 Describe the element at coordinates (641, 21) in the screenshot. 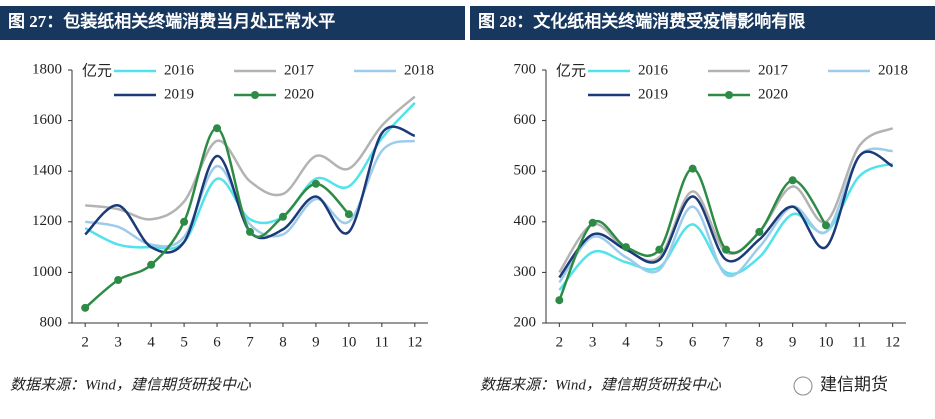

I see `chart-title: 图 28：文化纸相关终端消费受疫情影响有限` at that location.